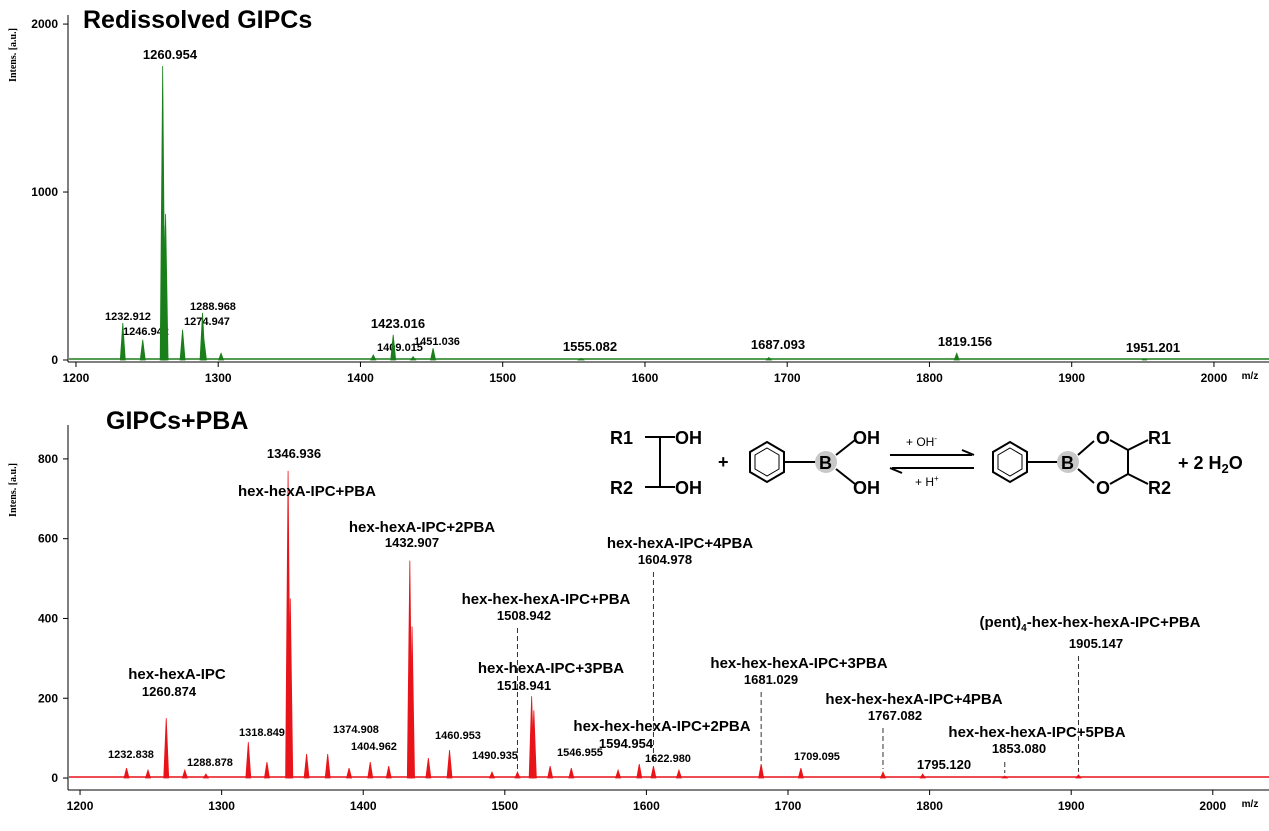 This screenshot has width=1269, height=831. I want to click on peak-name-part: 4, so click(1024, 628).